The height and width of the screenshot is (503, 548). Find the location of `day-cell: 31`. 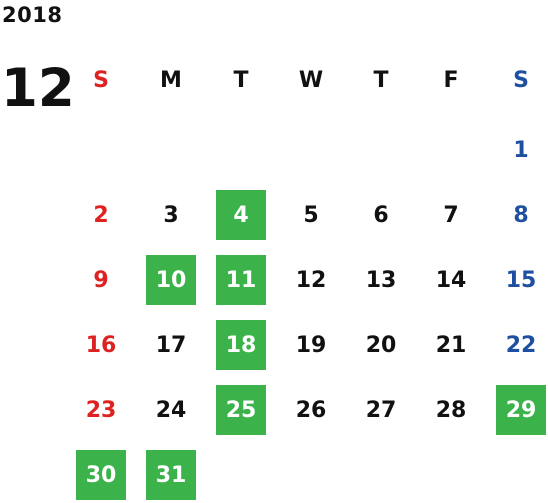

day-cell: 31 is located at coordinates (171, 475).